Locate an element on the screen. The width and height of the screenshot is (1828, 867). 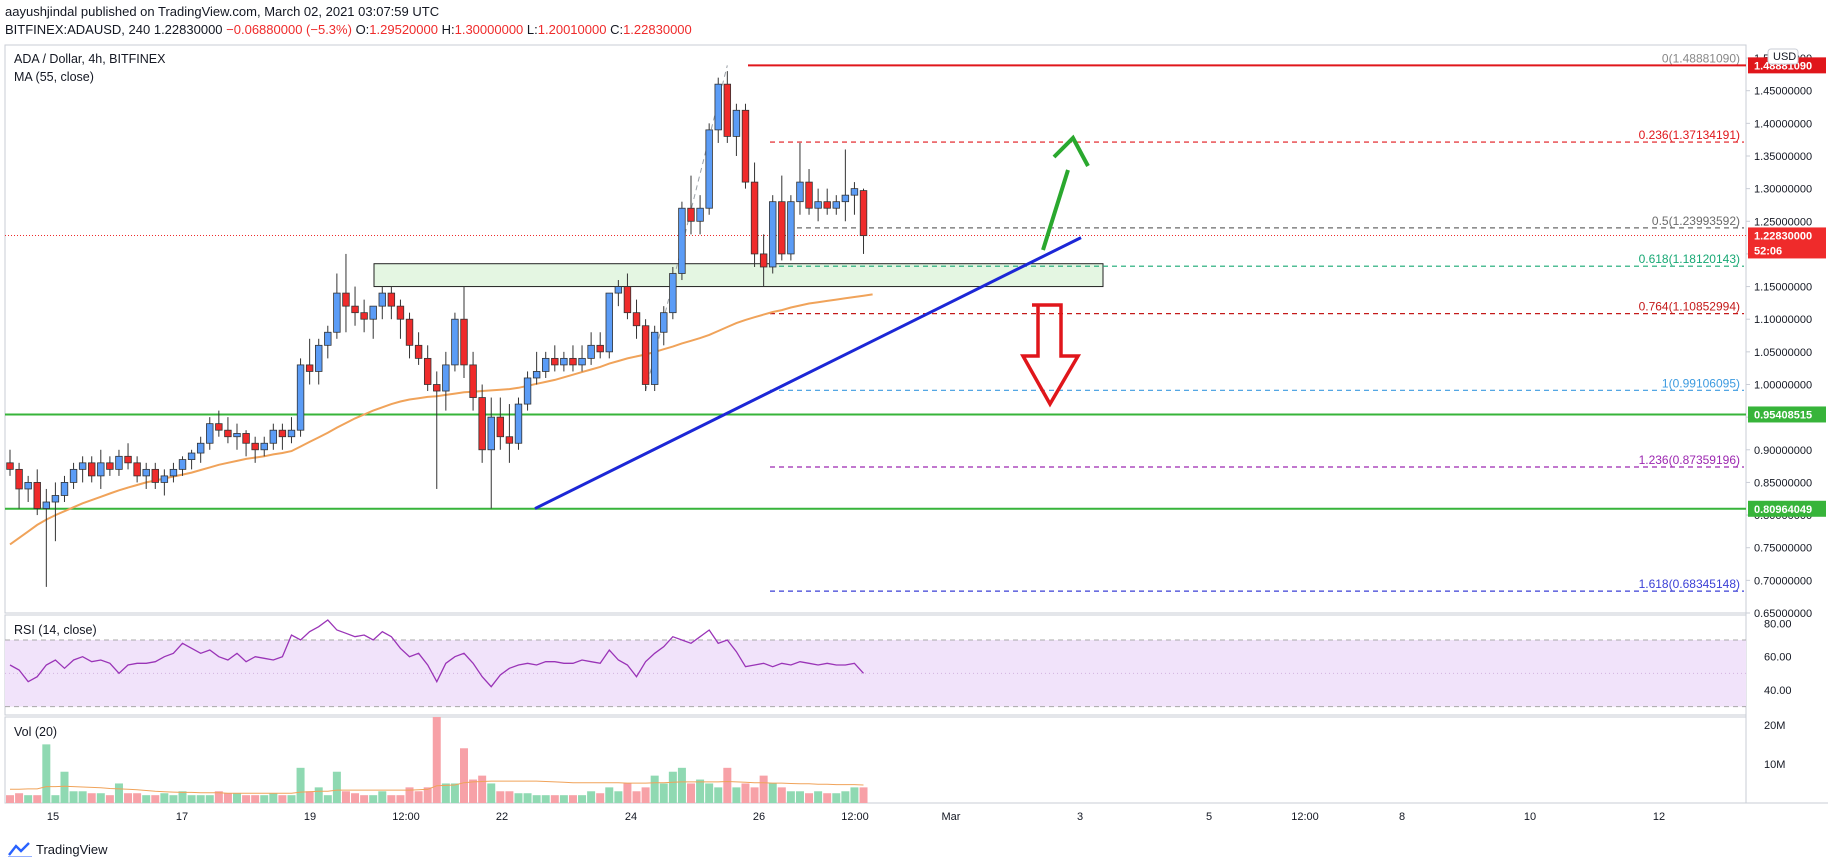
time-tick-label: 8 is located at coordinates (1402, 817).